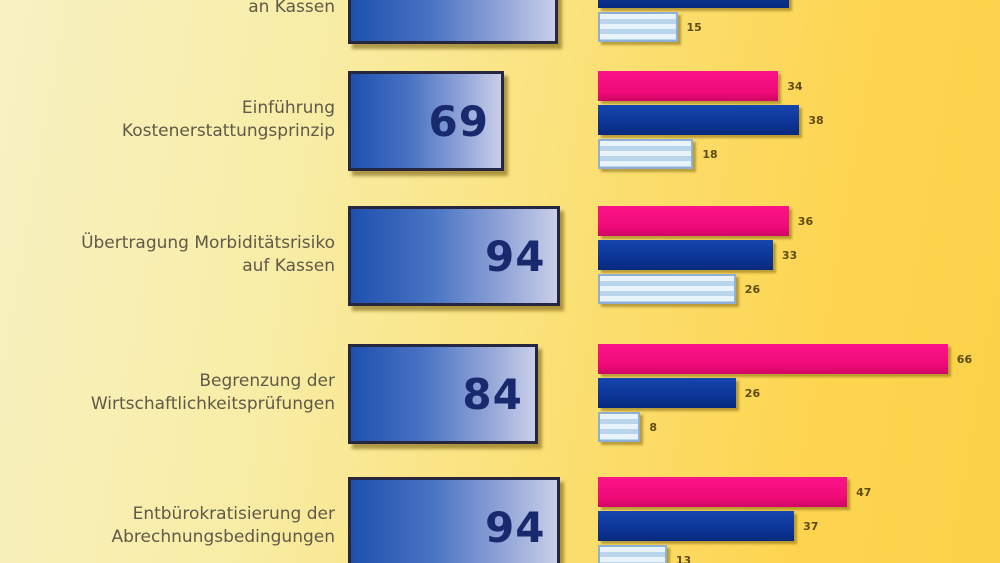 Image resolution: width=1000 pixels, height=563 pixels. I want to click on bar-value-label: 47, so click(864, 492).